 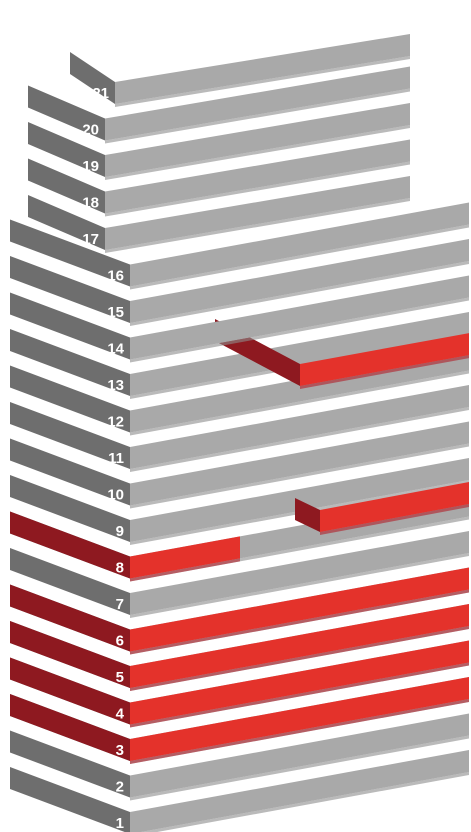 What do you see at coordinates (115, 349) in the screenshot?
I see `floor-label: 14` at bounding box center [115, 349].